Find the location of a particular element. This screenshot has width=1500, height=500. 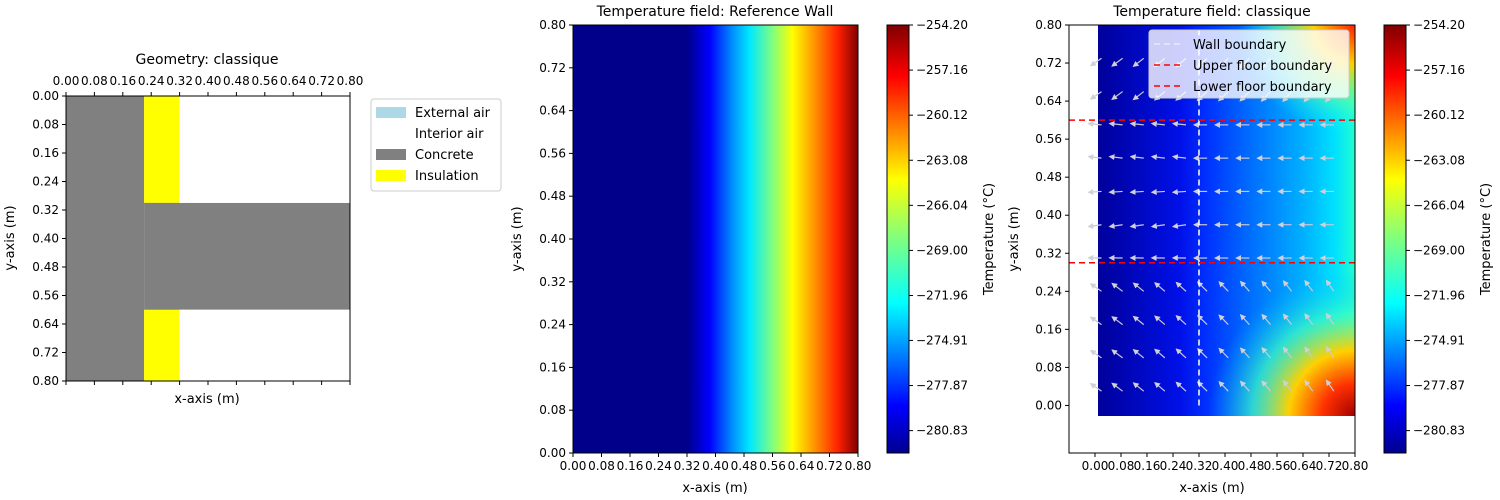

x-tick-label: 0.72 is located at coordinates (321, 81).